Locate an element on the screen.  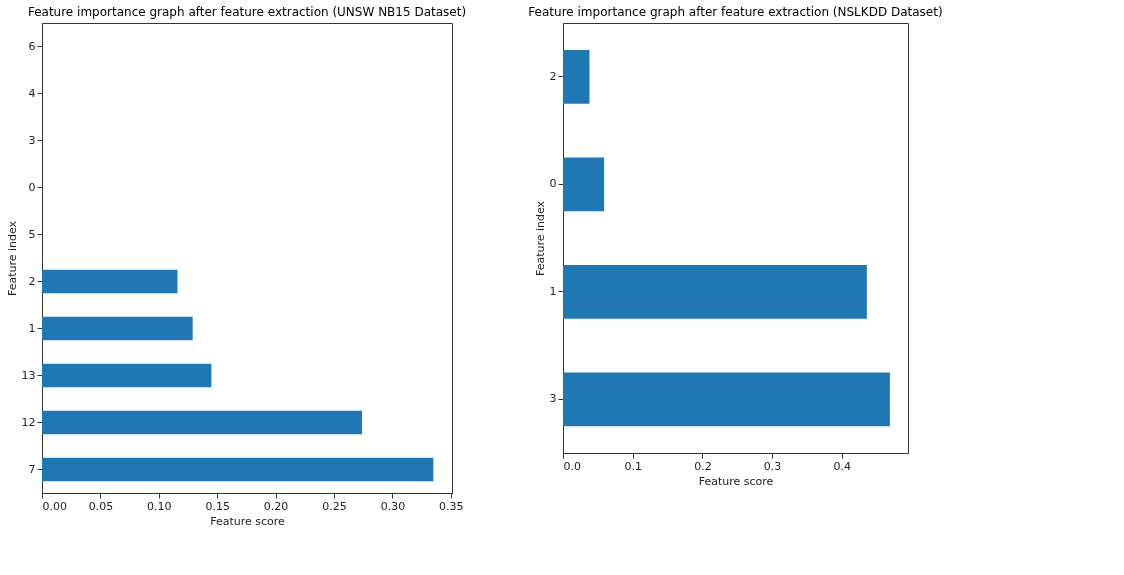
y-tick-label: 6 is located at coordinates (32, 46).